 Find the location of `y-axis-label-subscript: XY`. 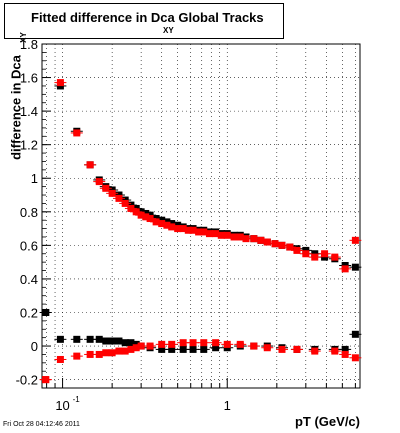

y-axis-label-subscript: XY is located at coordinates (23, 37).